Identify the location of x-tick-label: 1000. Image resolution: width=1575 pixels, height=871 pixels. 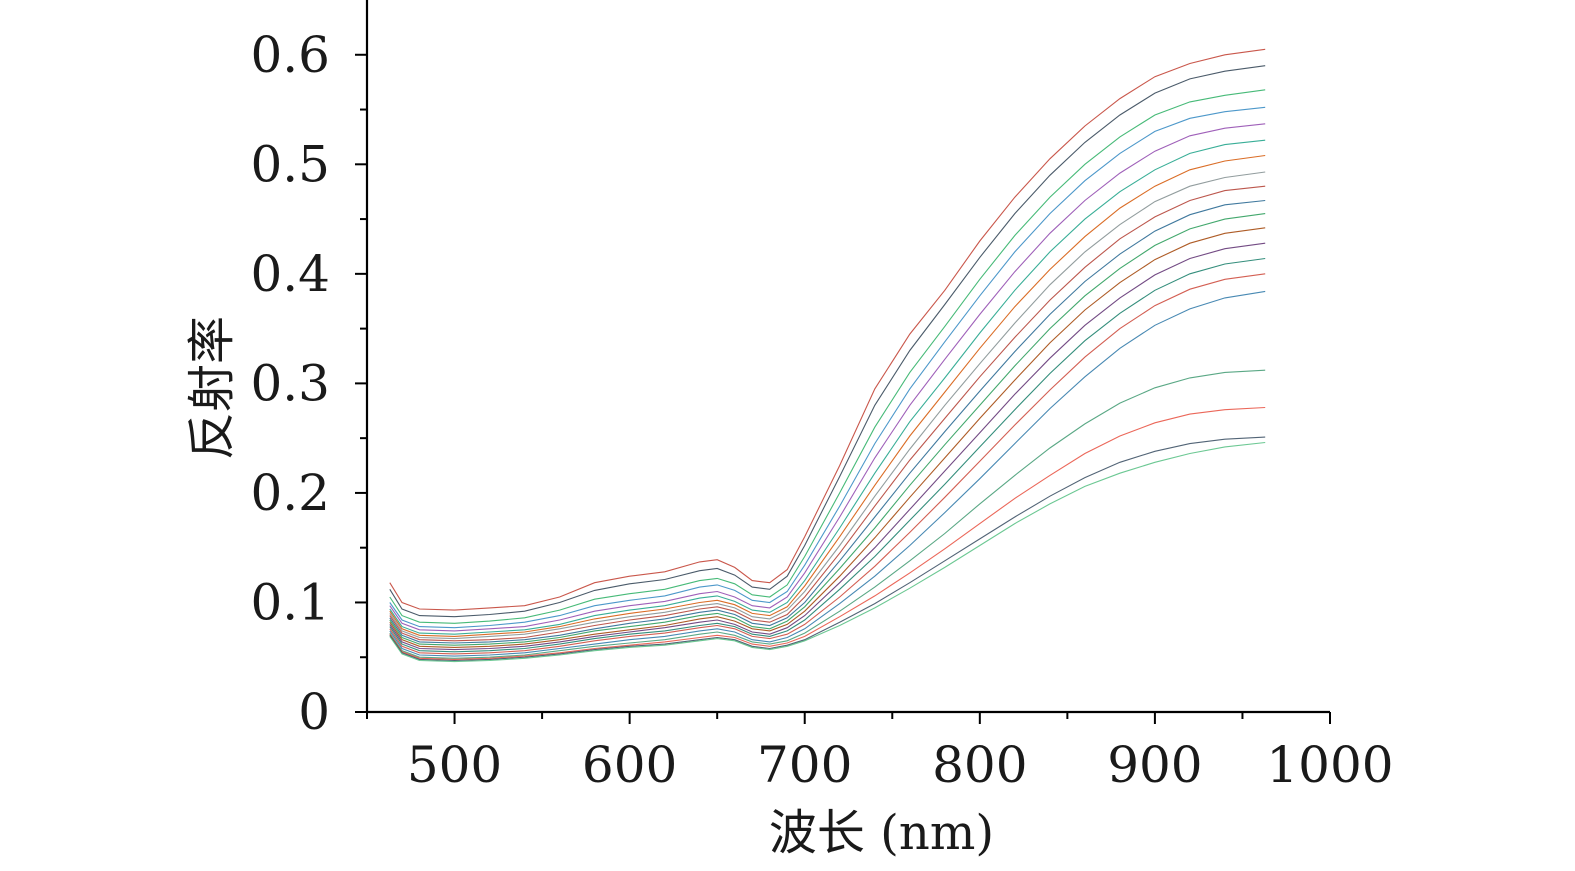
(1329, 765).